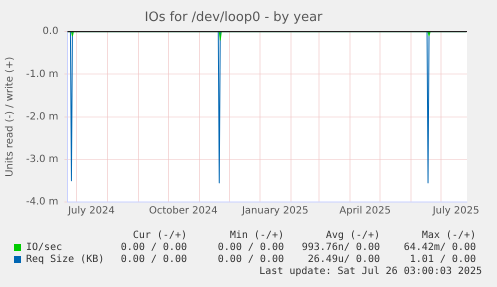  I want to click on y-tick-label: -3.0 m, so click(42, 159).